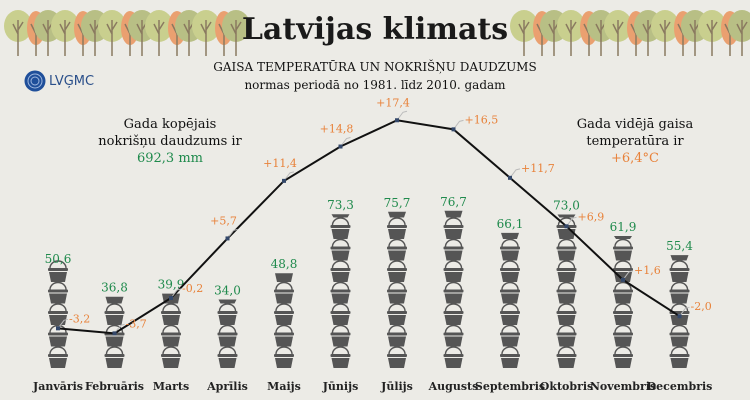  I want to click on precip-label: 50,6, so click(58, 259).